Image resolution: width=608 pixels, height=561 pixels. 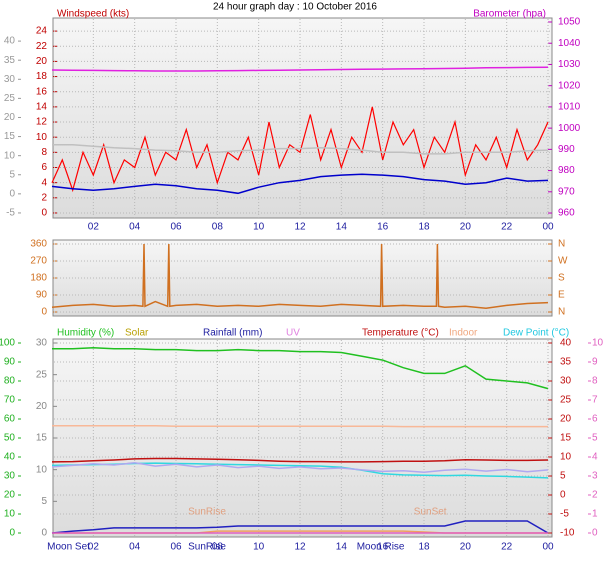 What do you see at coordinates (38, 278) in the screenshot?
I see `y-tick-label: 180` at bounding box center [38, 278].